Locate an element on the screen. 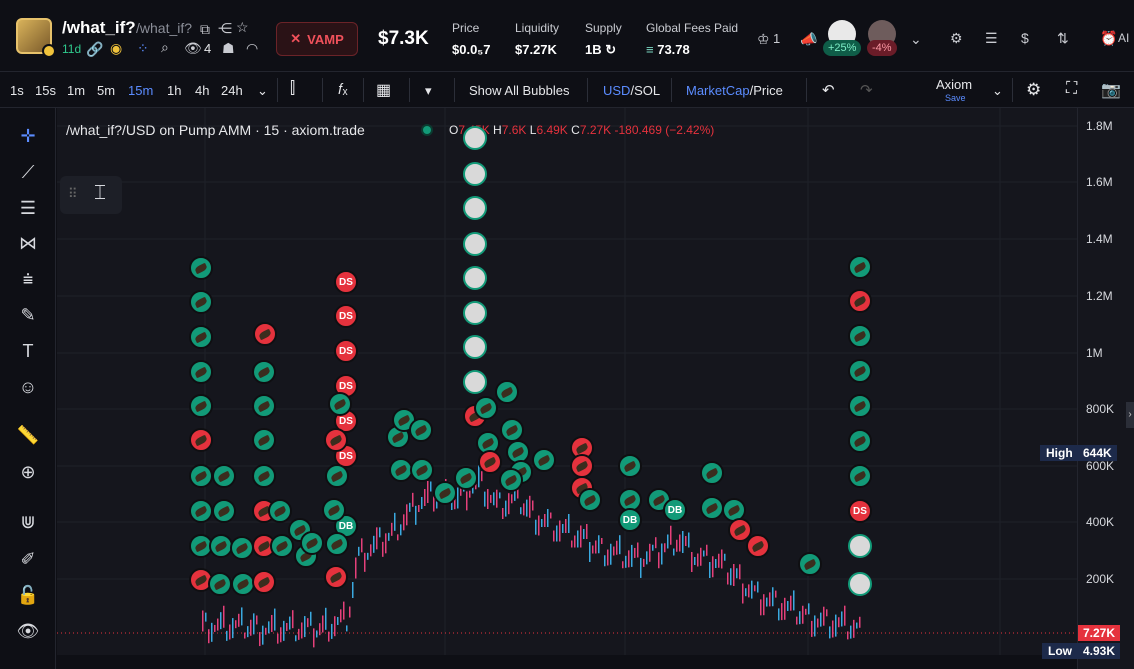 This screenshot has height=669, width=1134. fib-icon: ☰ is located at coordinates (28, 207).